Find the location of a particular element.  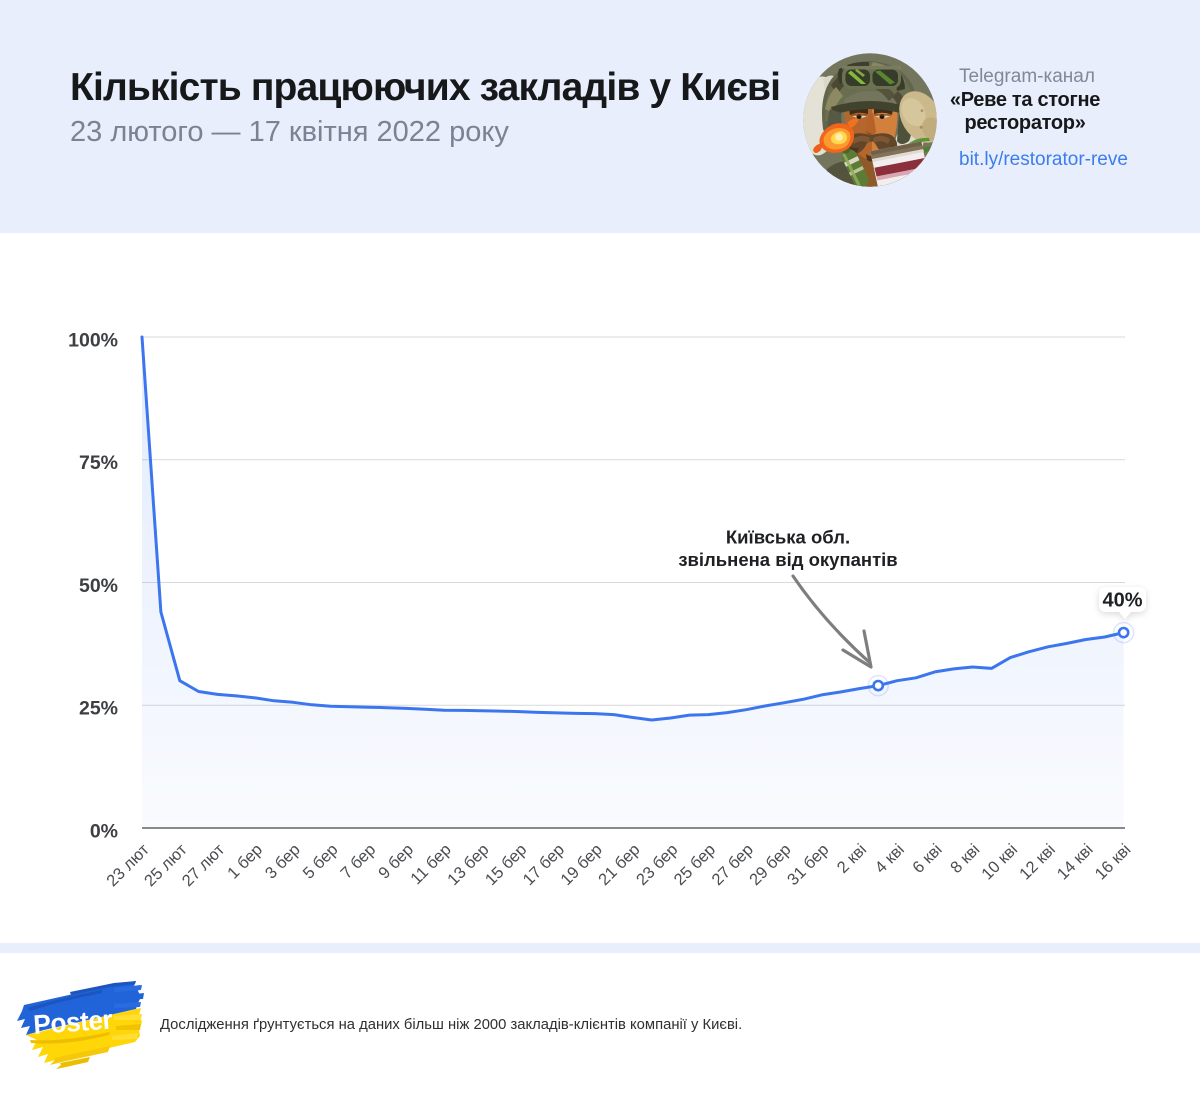

svg-text: 4 кві is located at coordinates (890, 859).